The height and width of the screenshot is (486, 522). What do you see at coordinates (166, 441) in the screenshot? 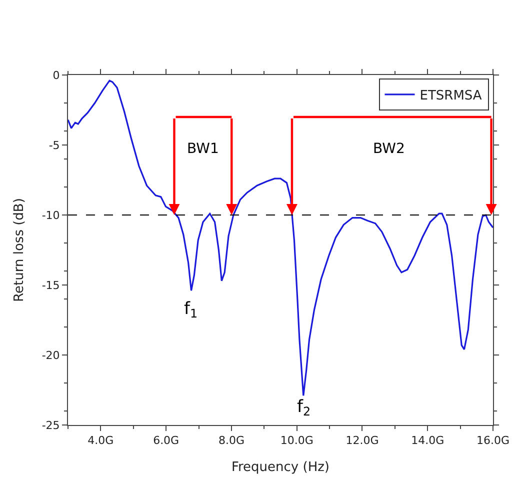
I see `x-tick-label: 6.0G` at bounding box center [166, 441].